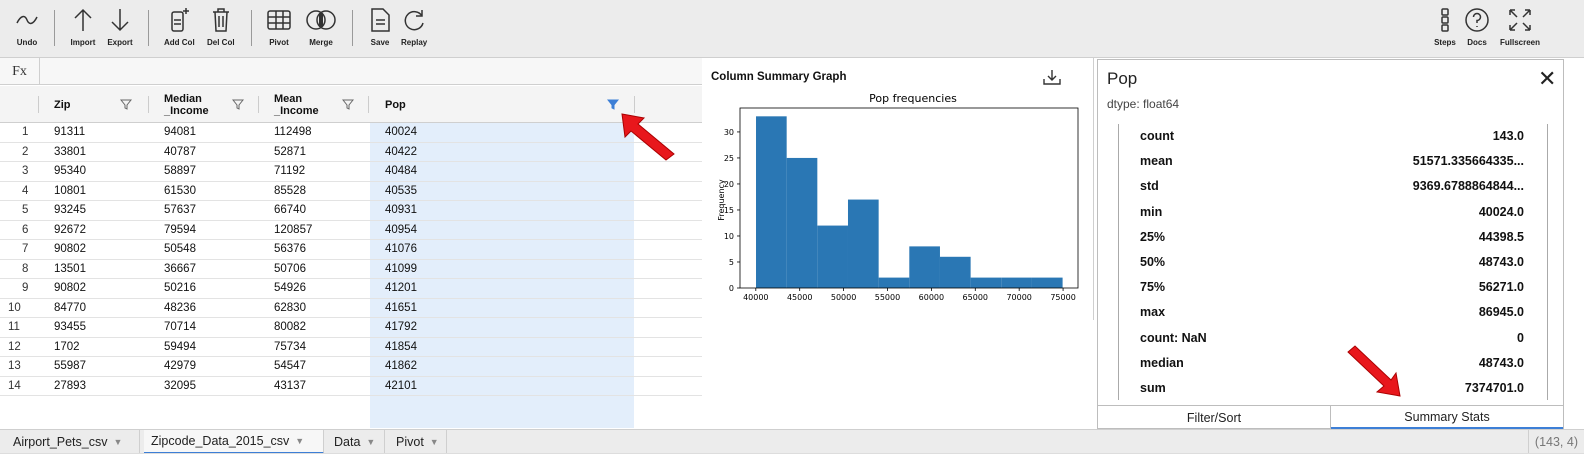  I want to click on steps-button: Steps, so click(1445, 26).